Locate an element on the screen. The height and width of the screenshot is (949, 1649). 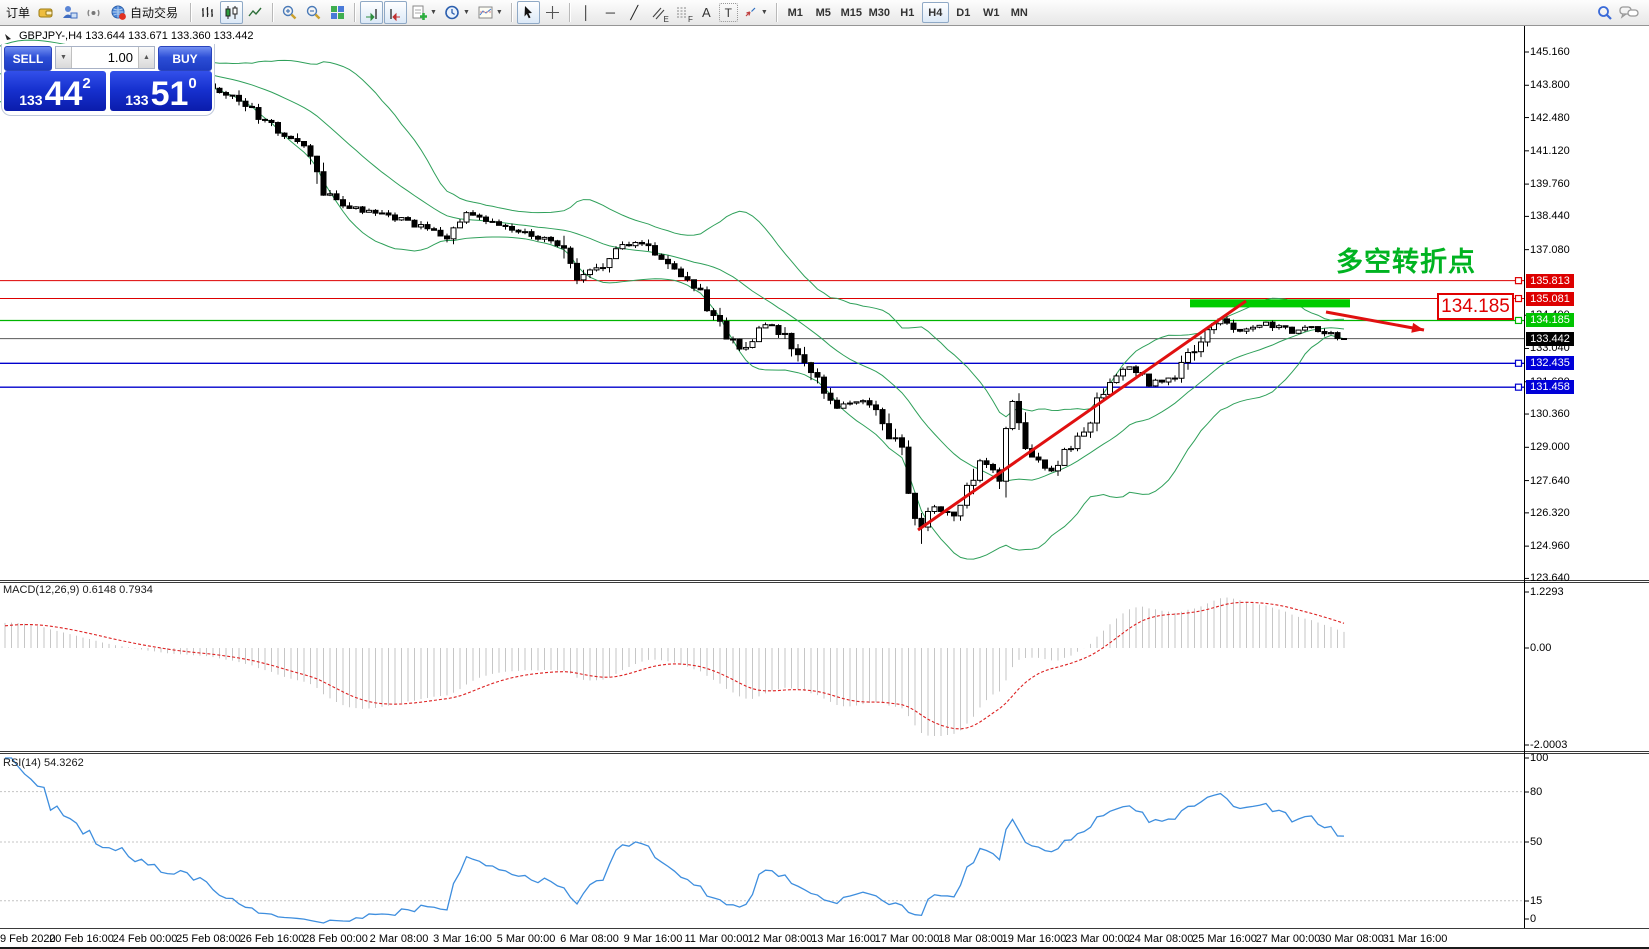
chart-shift-button is located at coordinates (396, 12).